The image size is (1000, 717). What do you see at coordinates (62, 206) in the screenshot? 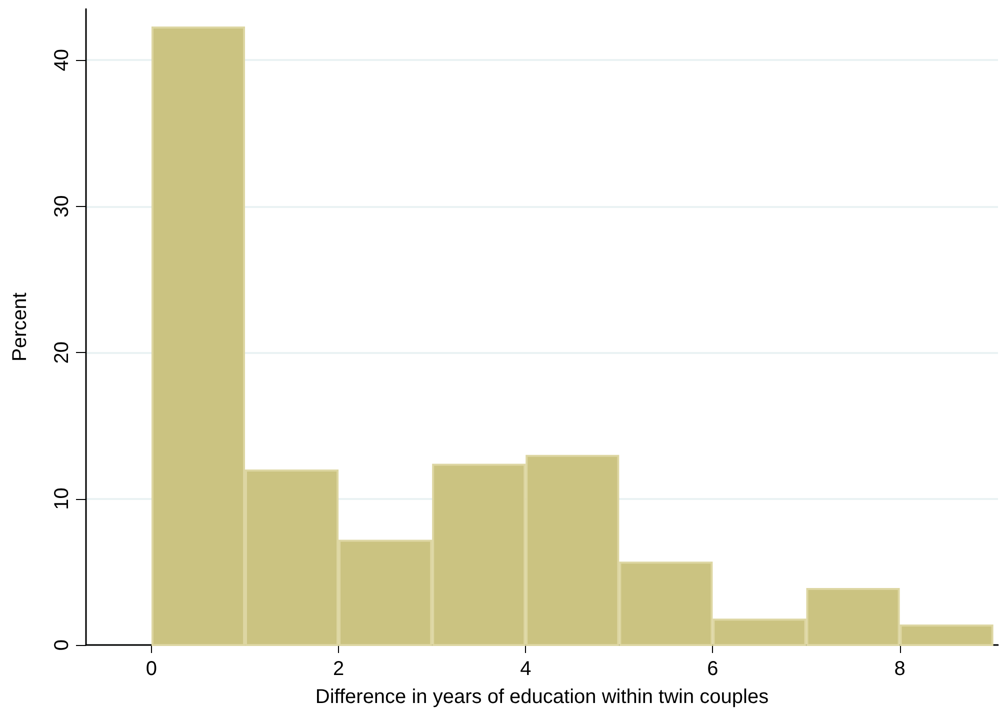
I see `y-tick-label: 30` at bounding box center [62, 206].